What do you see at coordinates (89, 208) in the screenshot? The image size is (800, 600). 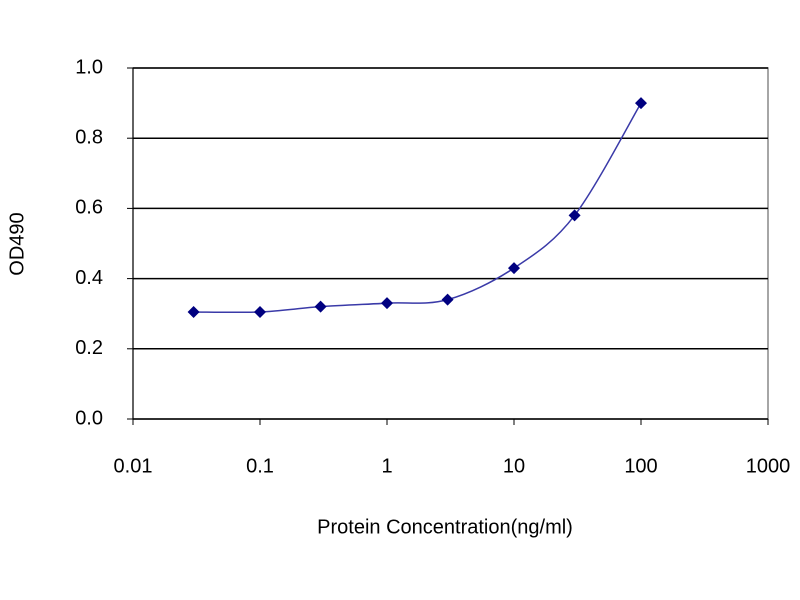 I see `y-tick-label: 0.6` at bounding box center [89, 208].